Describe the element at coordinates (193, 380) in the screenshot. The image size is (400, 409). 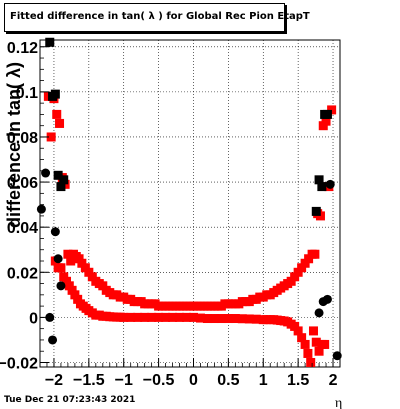
I see `x-tick-label: 0` at that location.